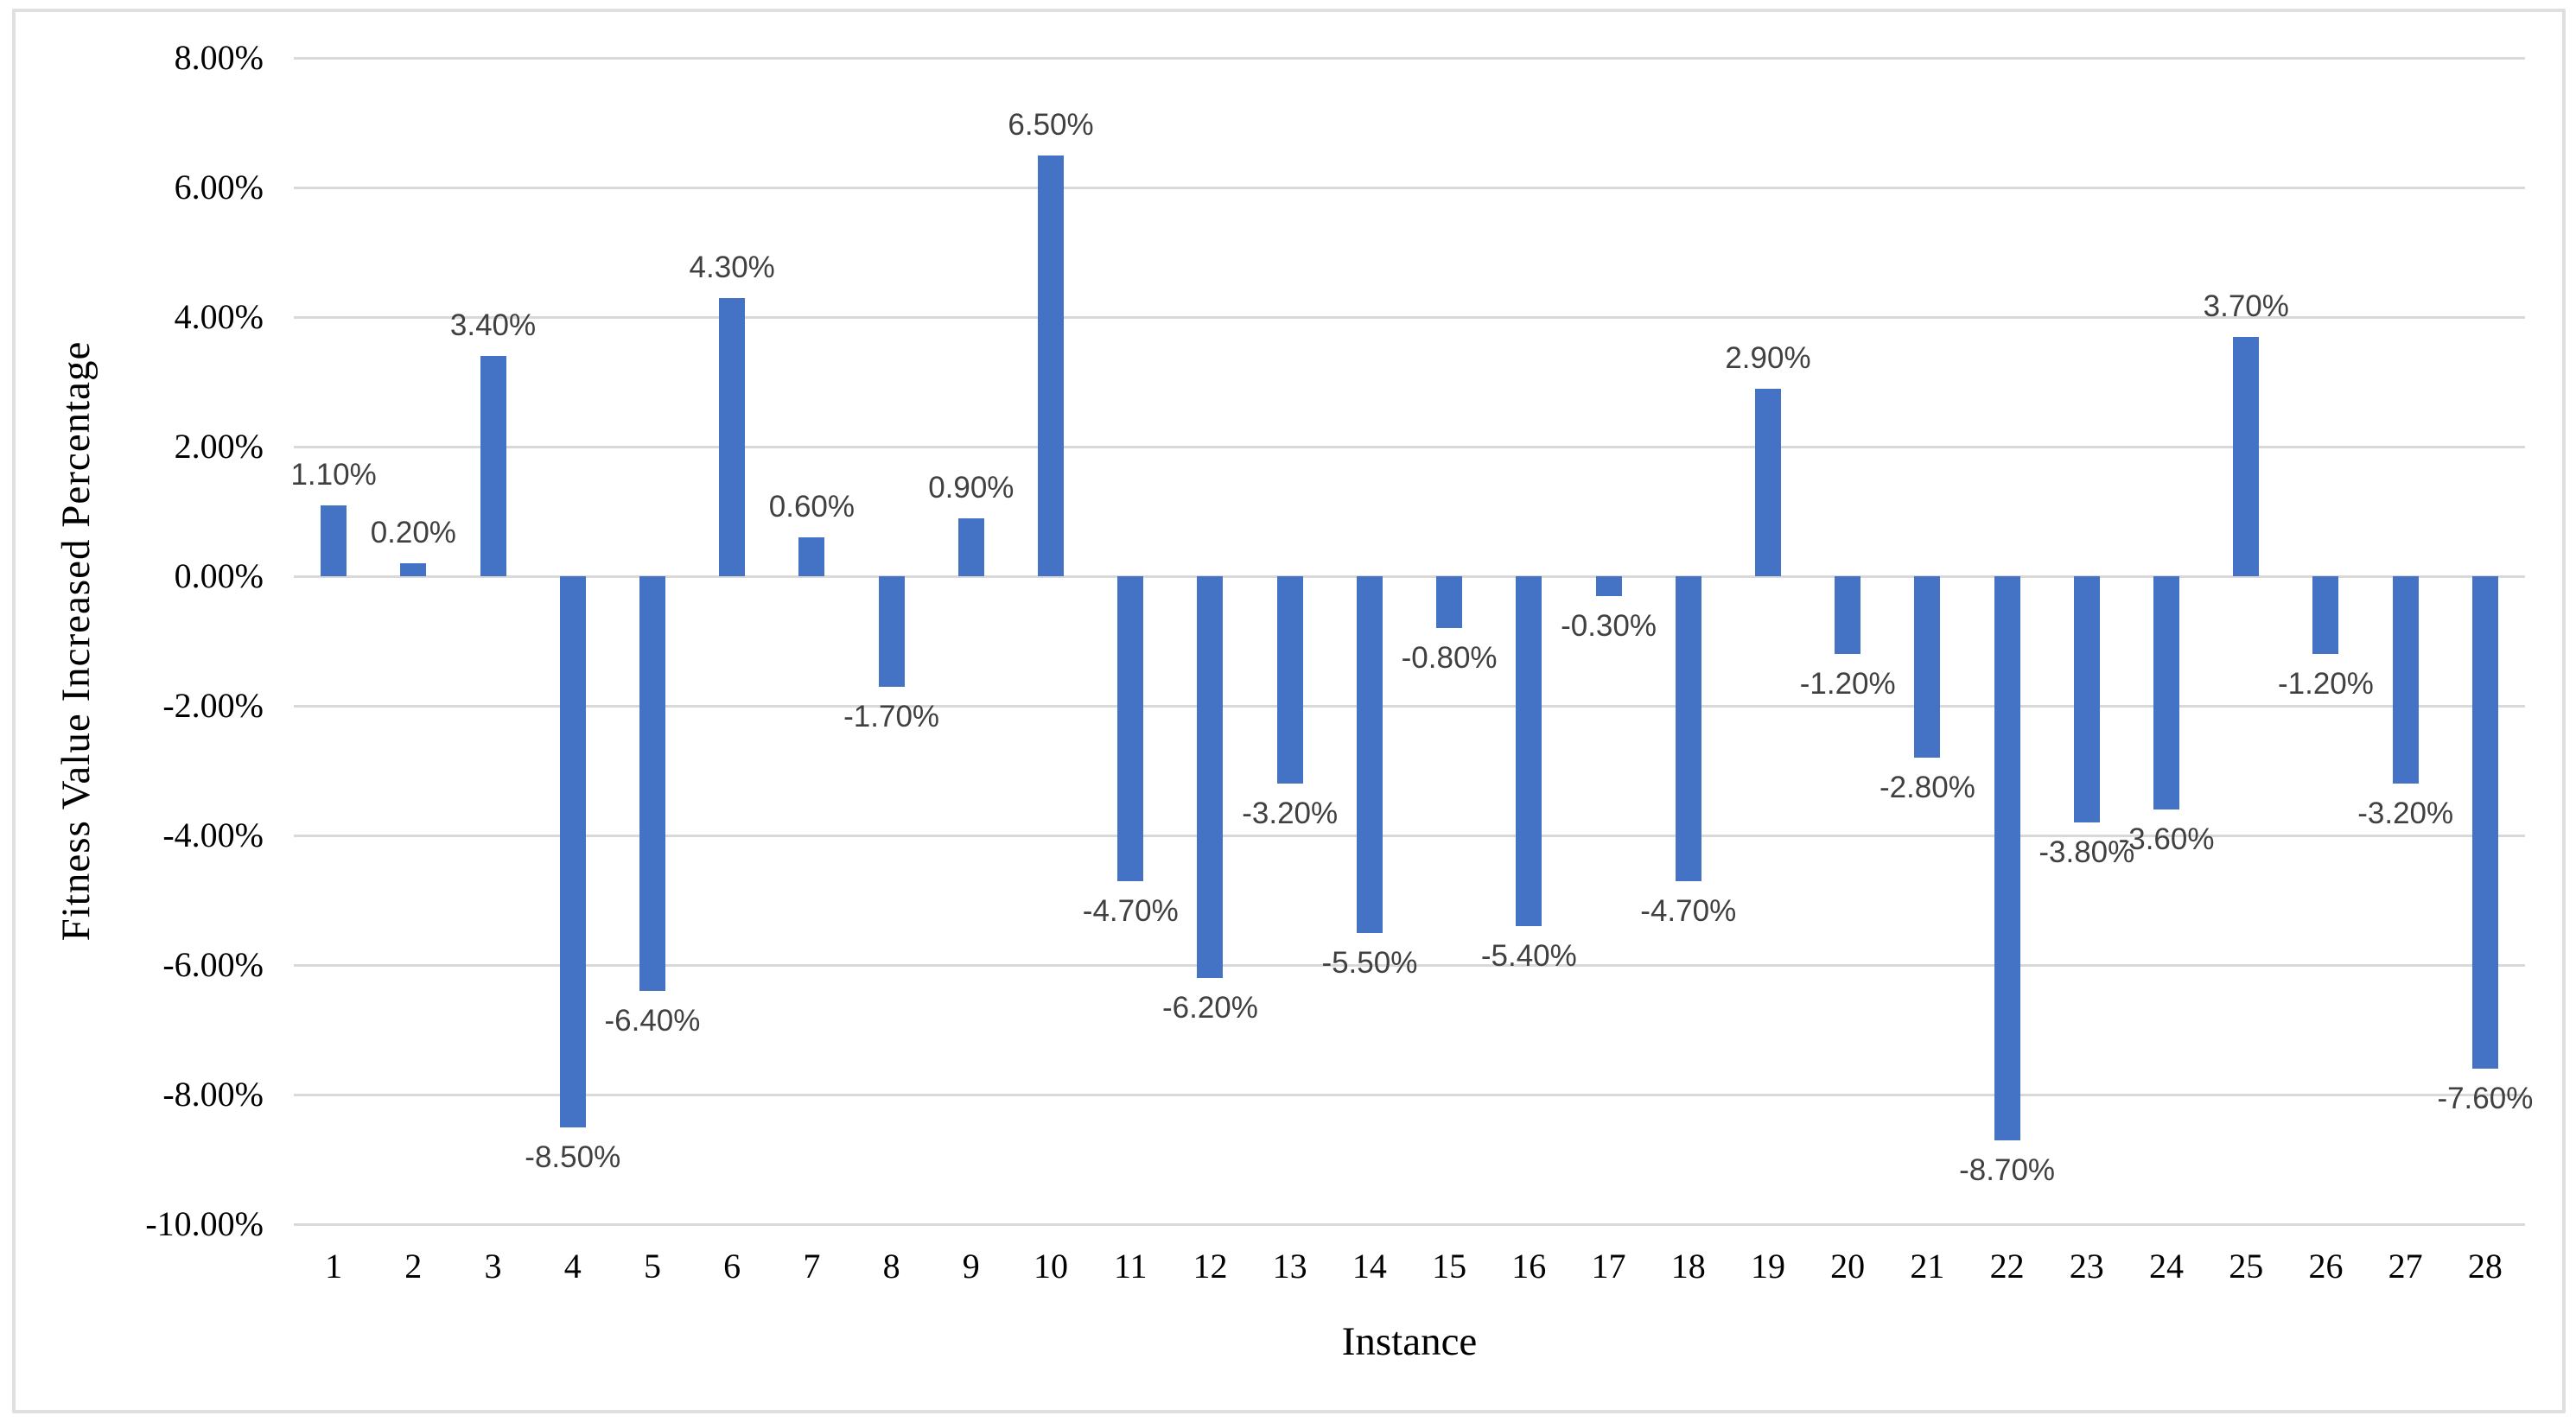 The image size is (2576, 1422). Describe the element at coordinates (1450, 658) in the screenshot. I see `bar-value-label: -0.80%` at that location.